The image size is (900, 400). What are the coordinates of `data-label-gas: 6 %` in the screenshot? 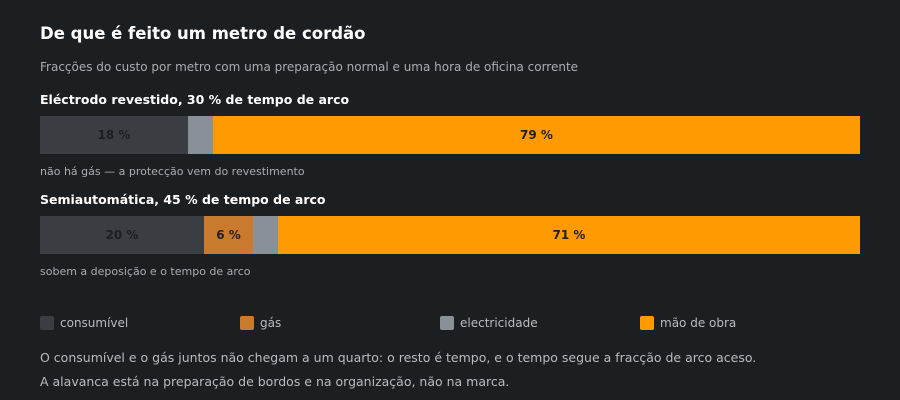 It's located at (228, 235).